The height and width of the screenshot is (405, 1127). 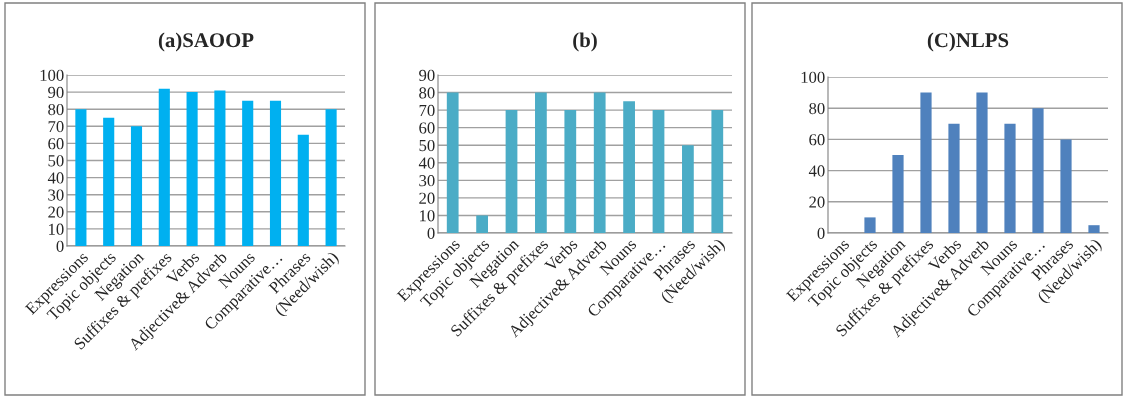 I want to click on chart-title: (a)SAOOP, so click(x=206, y=42).